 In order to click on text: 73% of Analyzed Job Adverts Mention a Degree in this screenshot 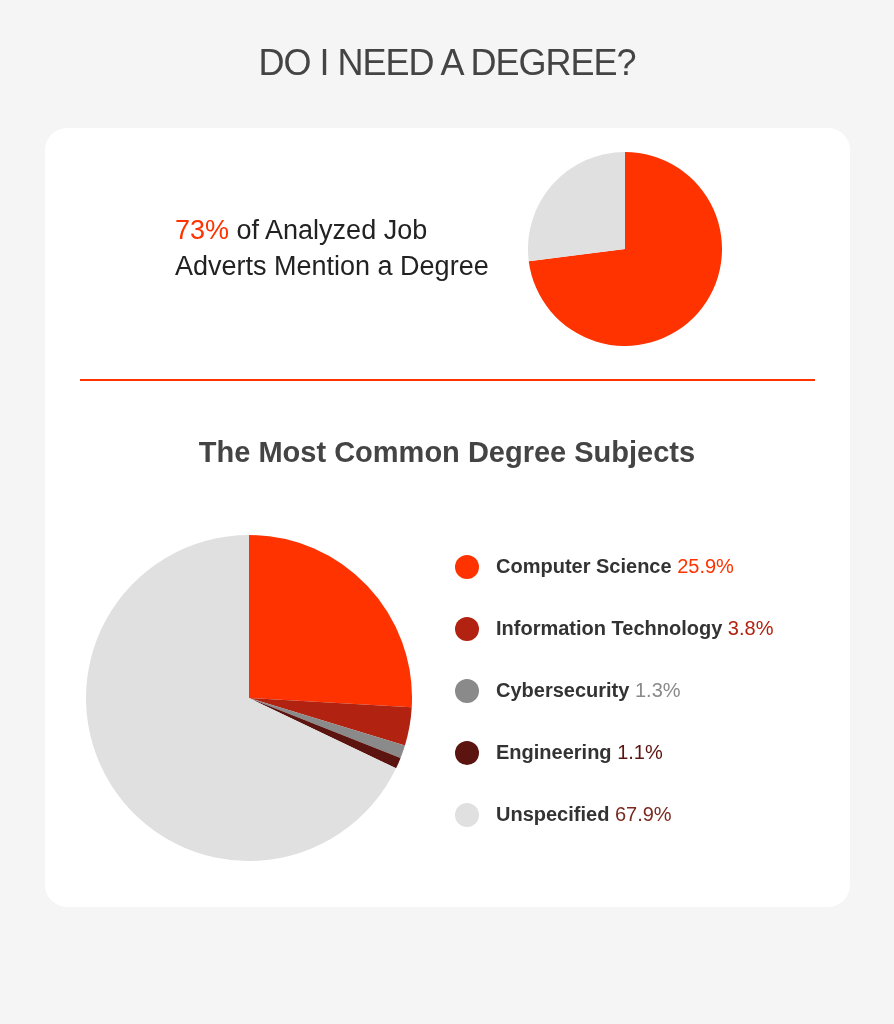, I will do `click(332, 248)`.